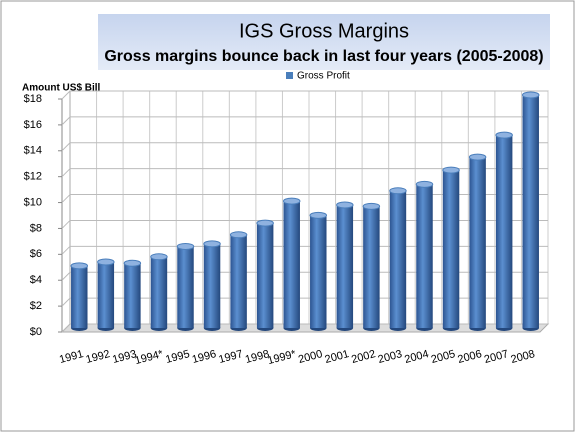 Image resolution: width=581 pixels, height=442 pixels. I want to click on y-tick-label: $10, so click(33, 202).